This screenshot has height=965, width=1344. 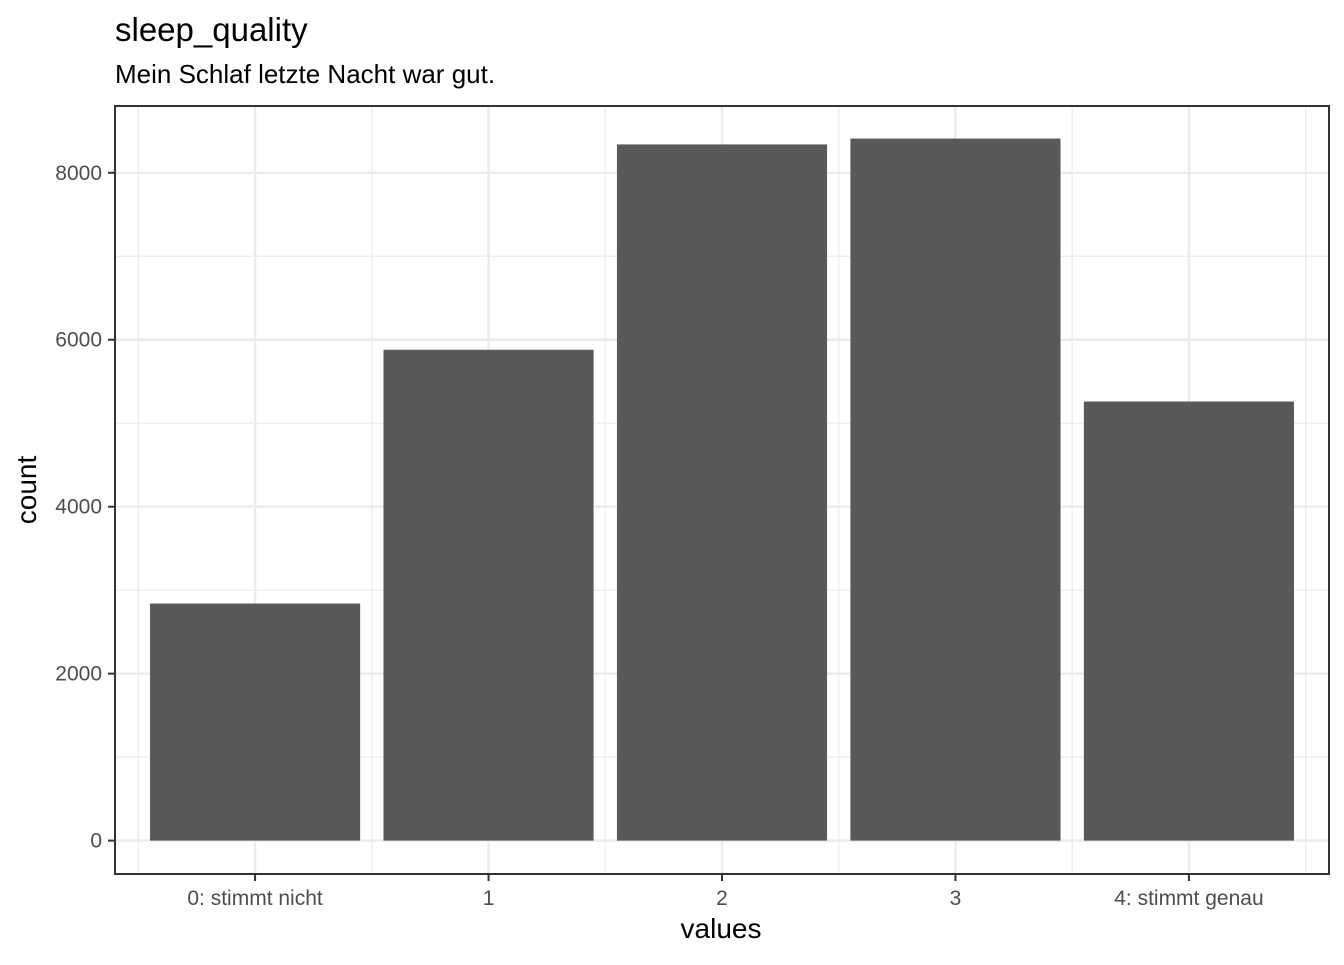 I want to click on y-tick-label: 2000, so click(x=78, y=674).